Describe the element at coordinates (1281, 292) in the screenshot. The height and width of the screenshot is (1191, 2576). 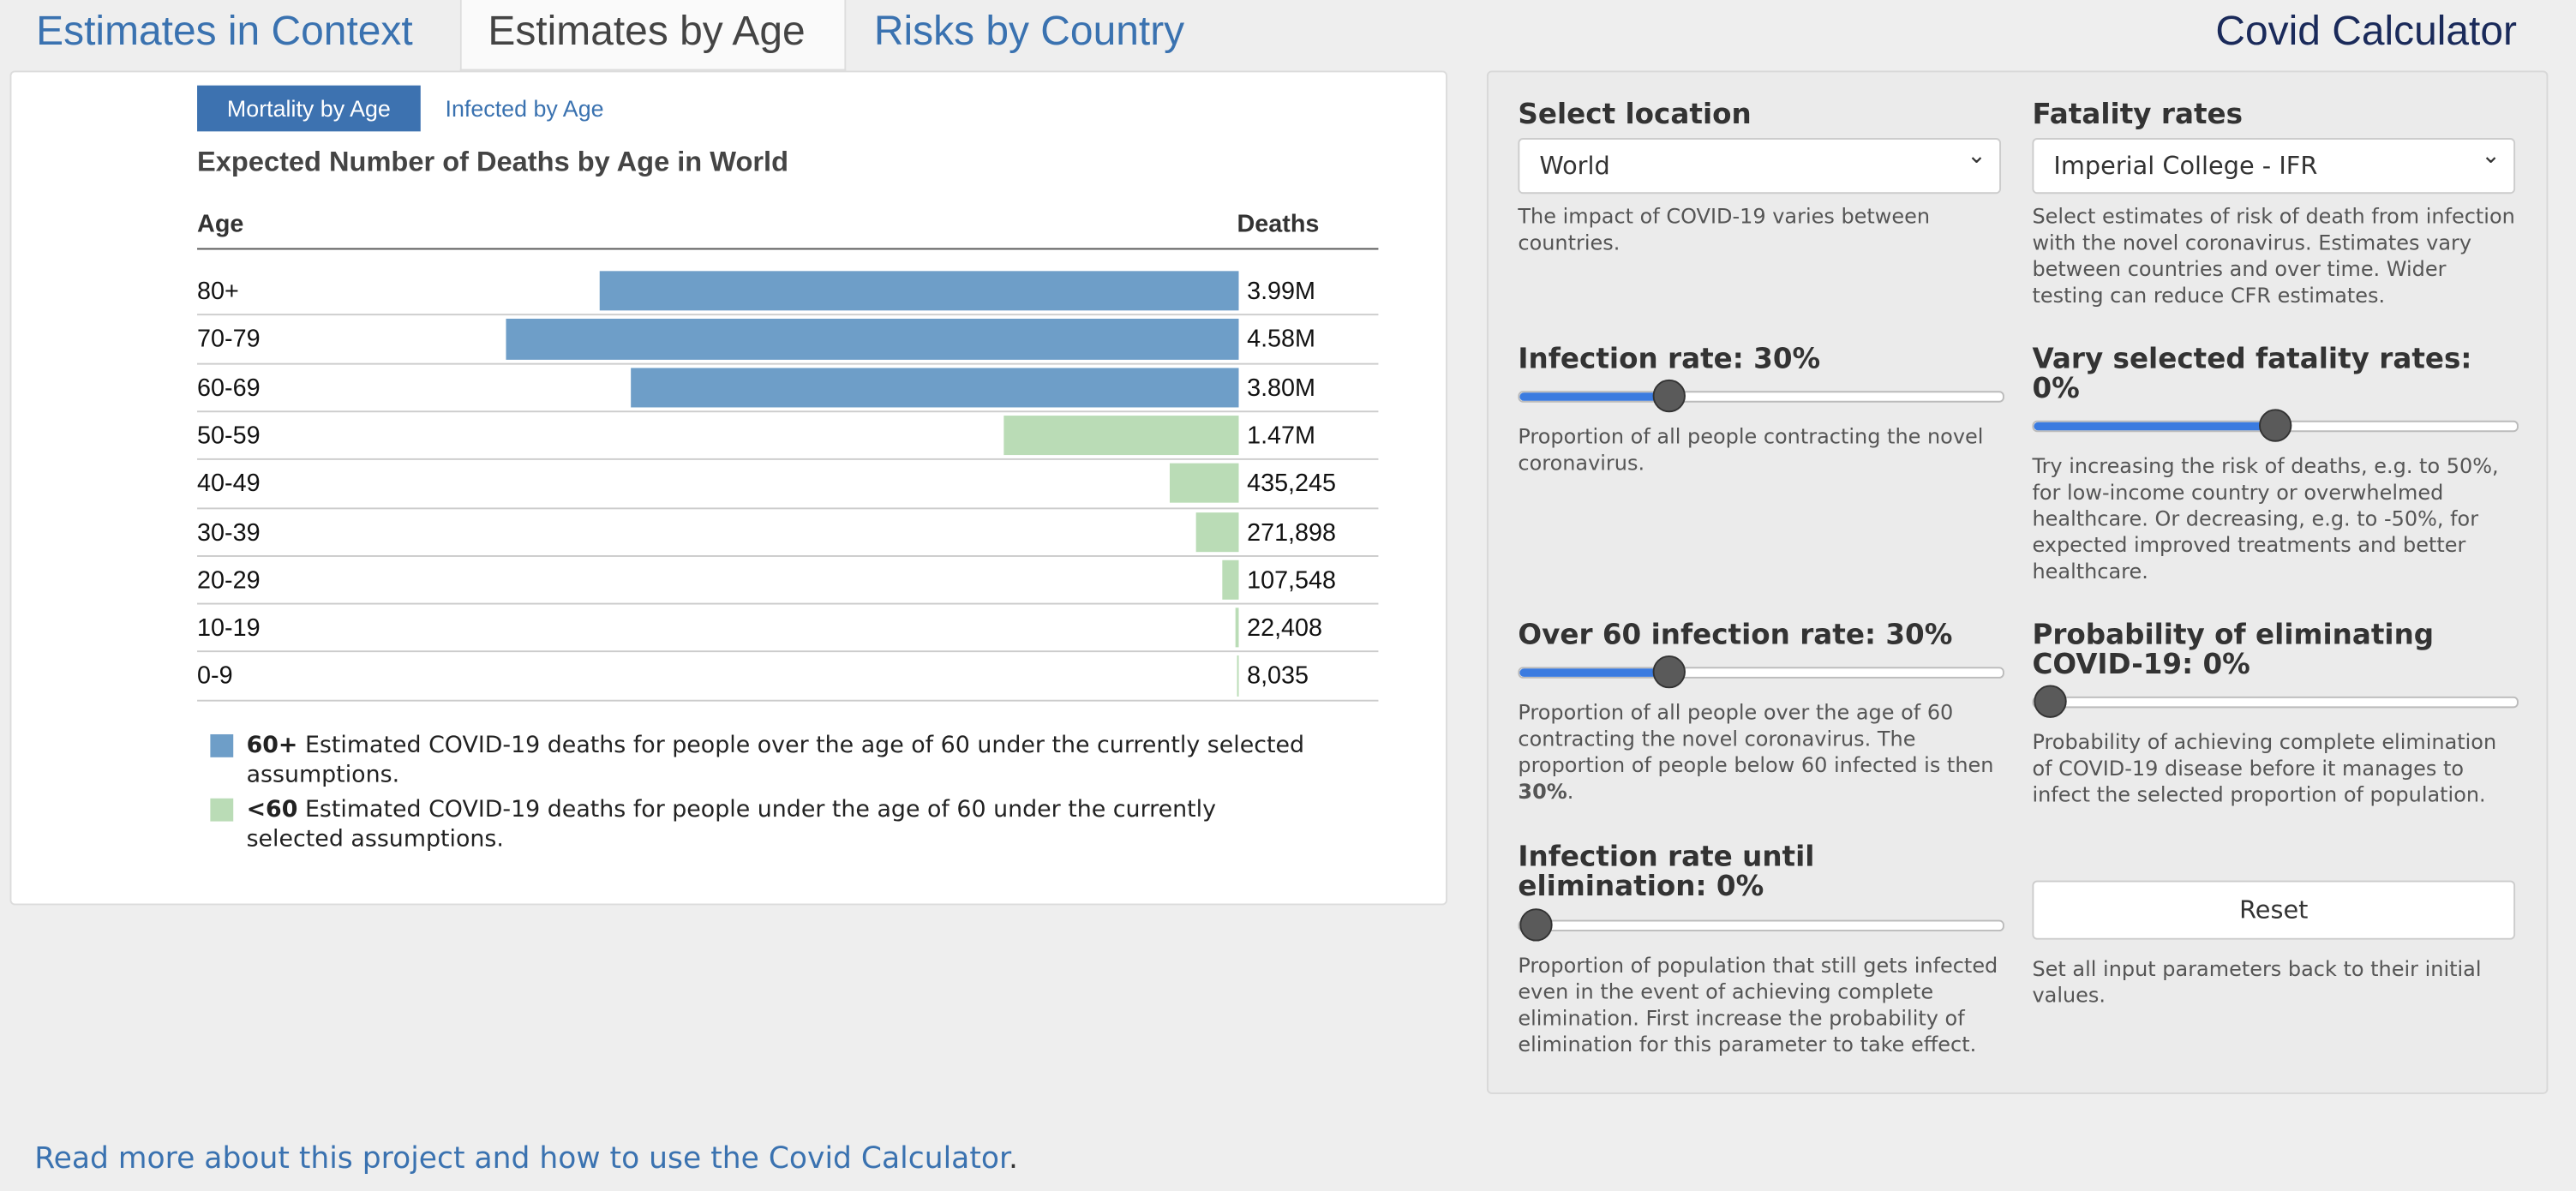
I see `value-label: 3.99M` at that location.